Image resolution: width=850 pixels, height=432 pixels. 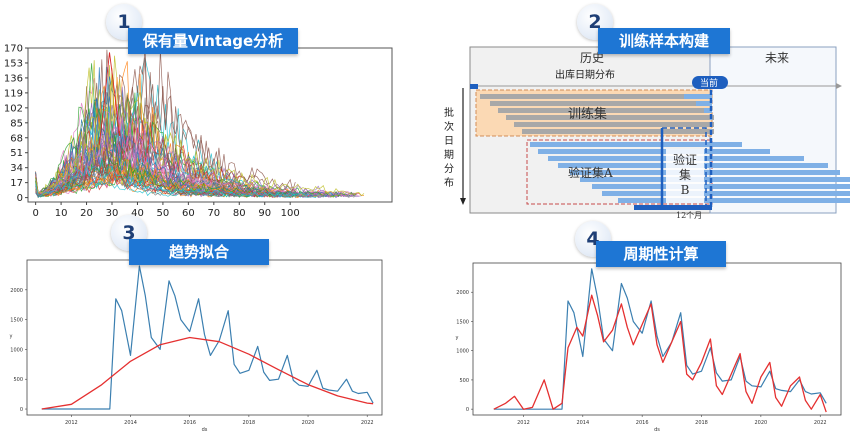 What do you see at coordinates (16, 183) in the screenshot?
I see `vintage-y-tick-label: 17` at bounding box center [16, 183].